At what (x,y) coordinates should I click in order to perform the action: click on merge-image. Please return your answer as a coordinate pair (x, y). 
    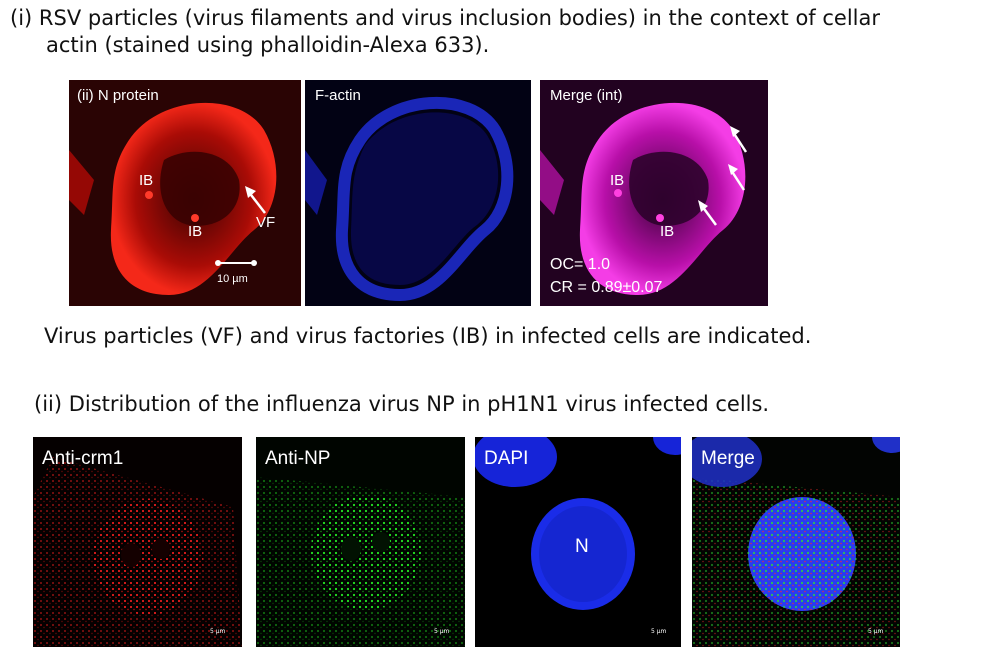
    Looking at the image, I should click on (796, 542).